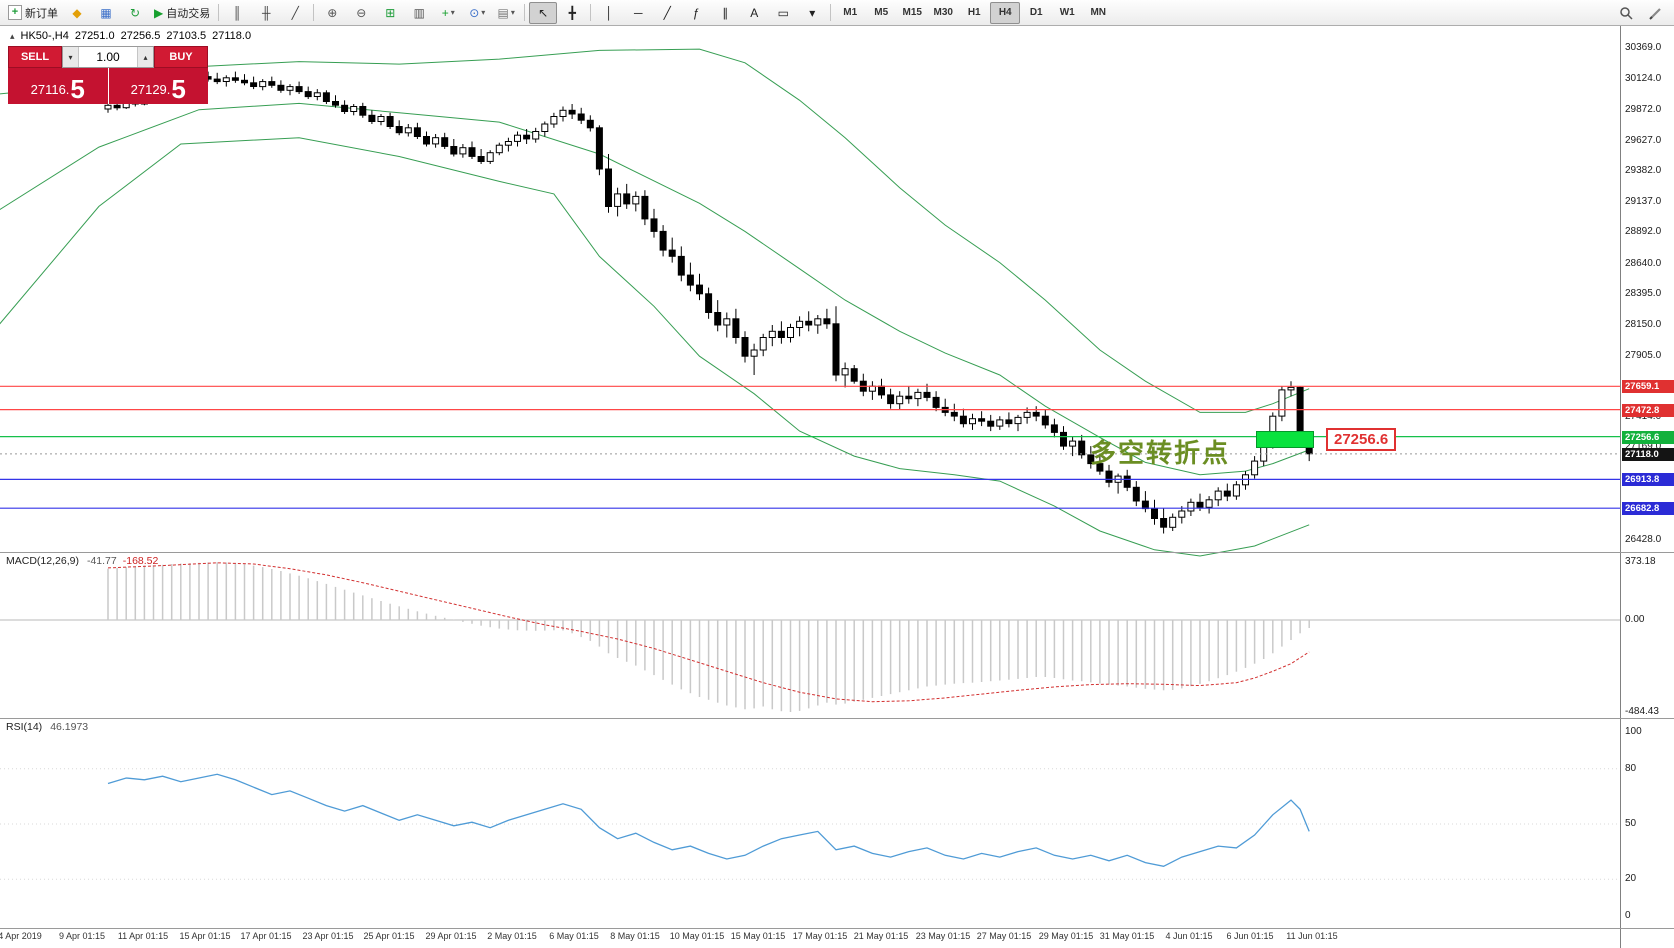 This screenshot has width=1674, height=948. Describe the element at coordinates (140, 36) in the screenshot. I see `ohlc-high: 27256.5` at that location.